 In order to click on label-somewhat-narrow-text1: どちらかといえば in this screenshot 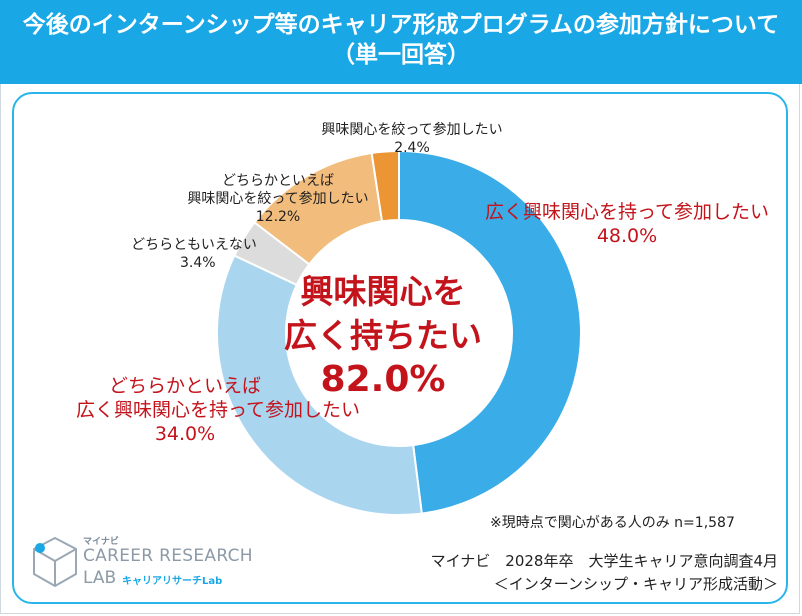, I will do `click(278, 181)`.